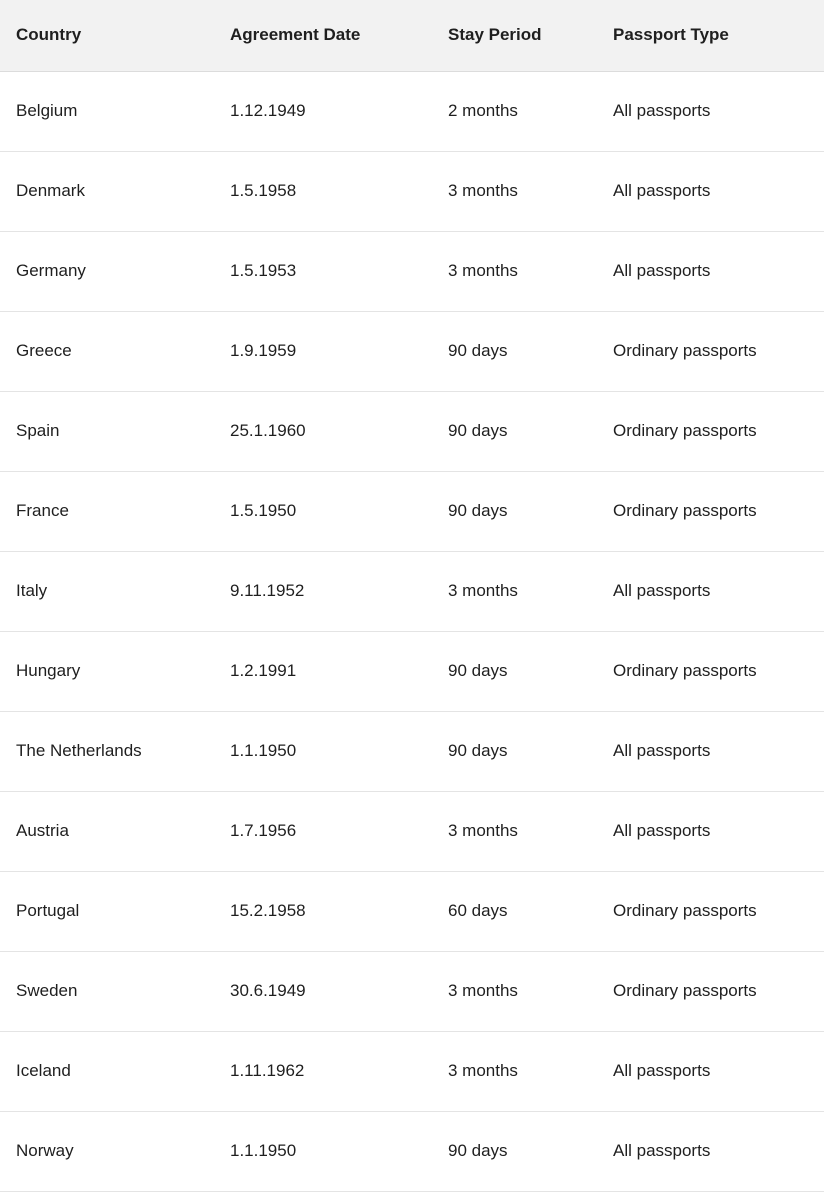  I want to click on cell-agreement-date: 9.11.1952, so click(323, 591).